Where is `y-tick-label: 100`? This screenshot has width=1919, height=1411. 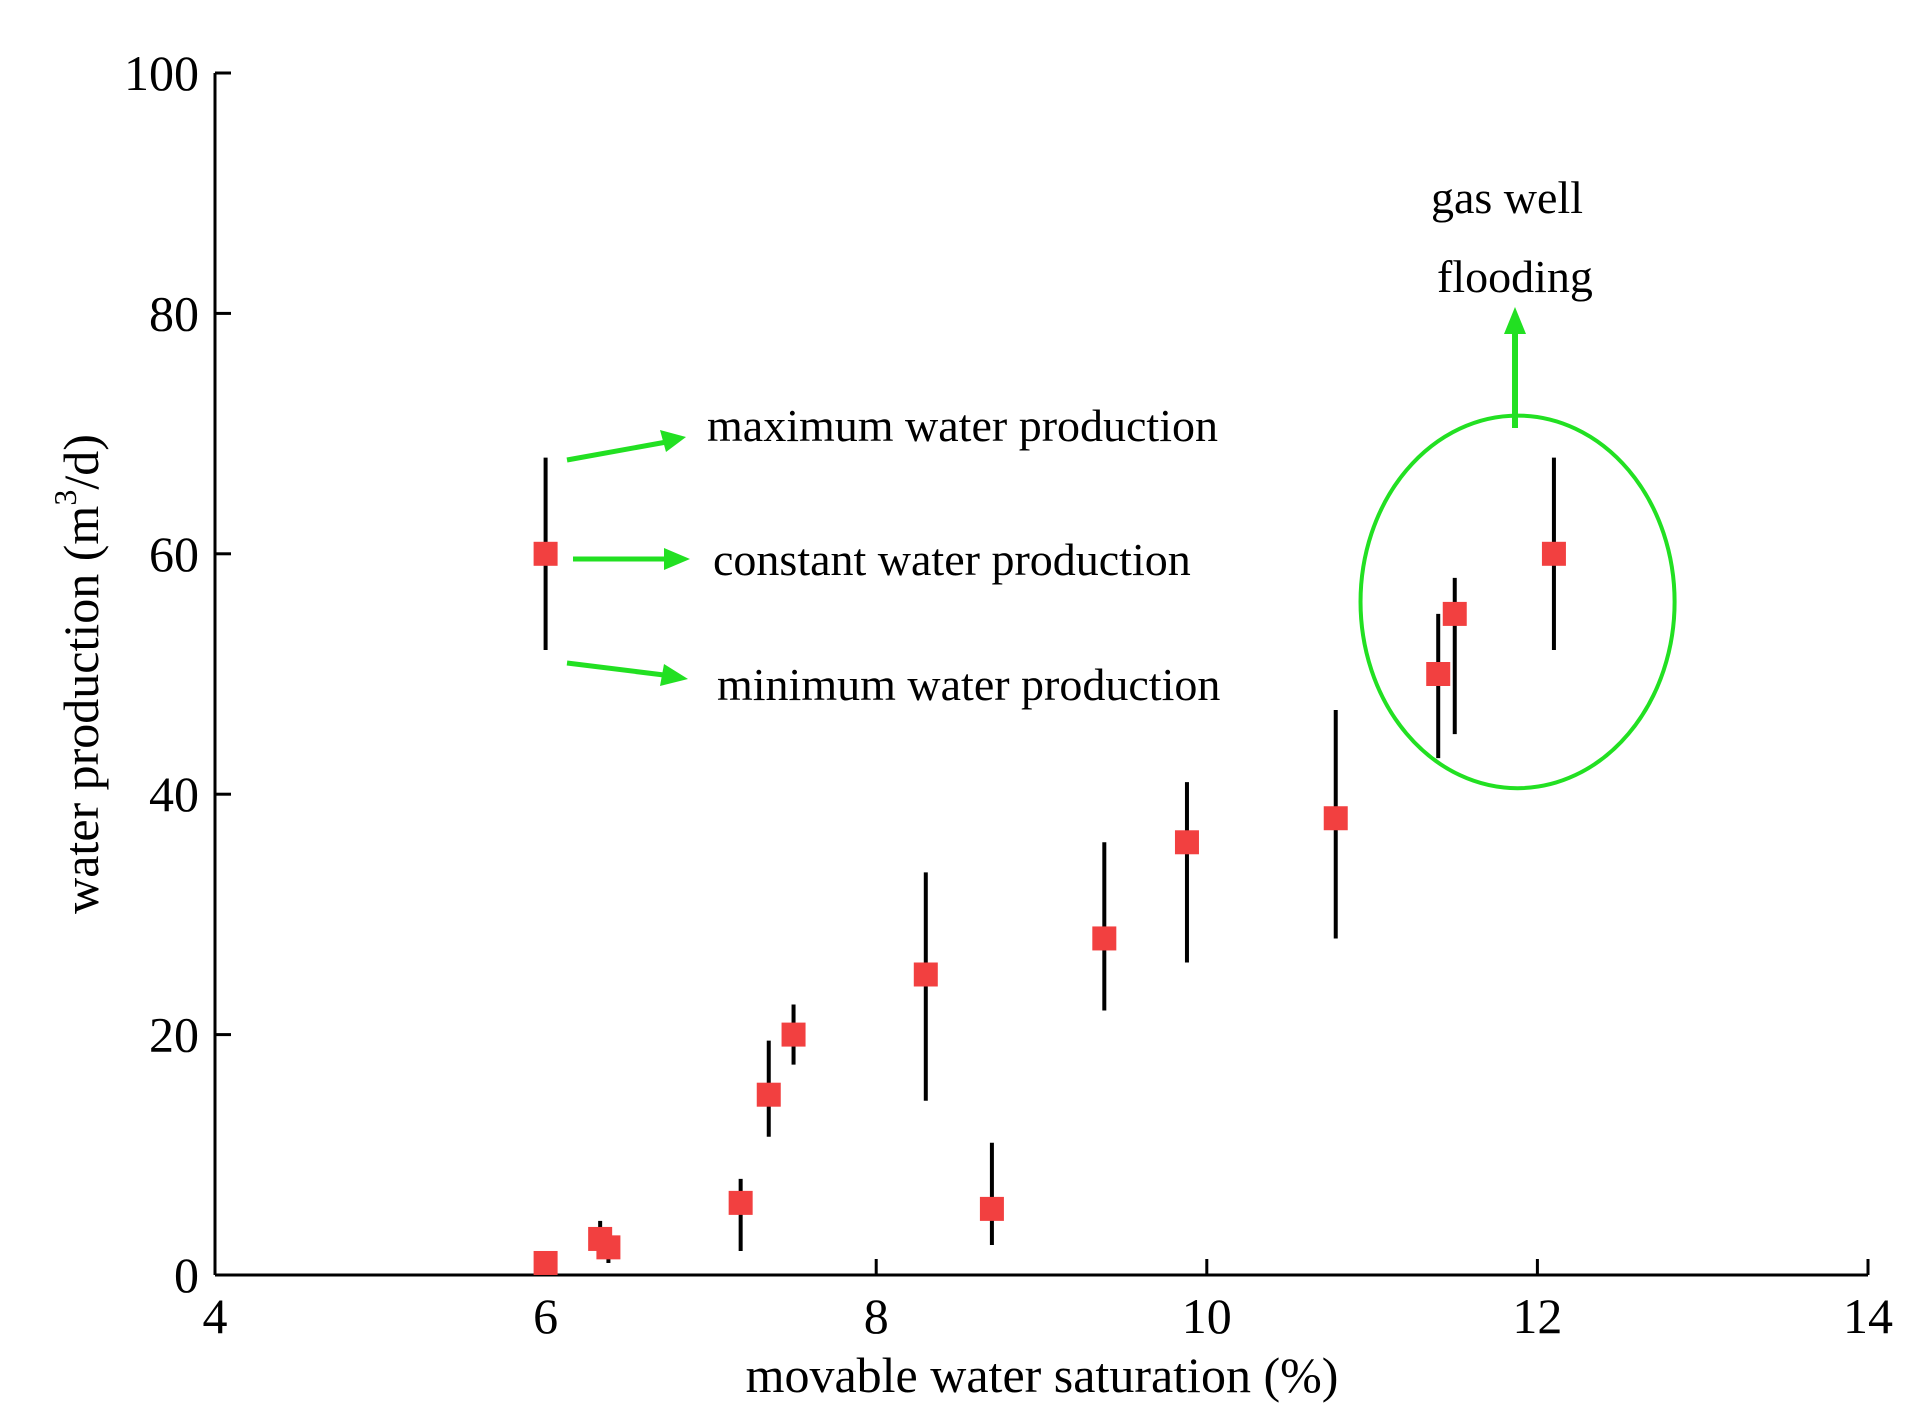 y-tick-label: 100 is located at coordinates (161, 73).